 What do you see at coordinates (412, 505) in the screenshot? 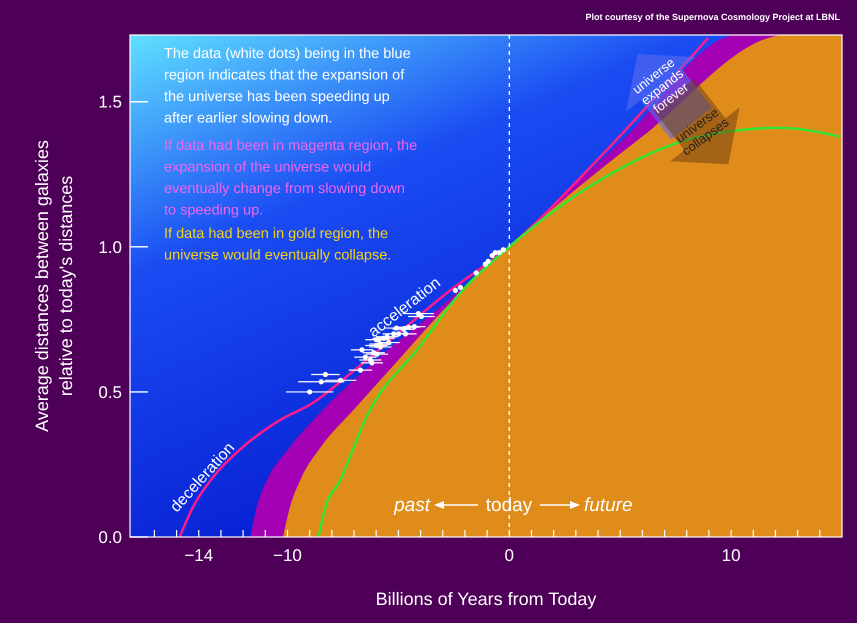
I see `annotation: past` at bounding box center [412, 505].